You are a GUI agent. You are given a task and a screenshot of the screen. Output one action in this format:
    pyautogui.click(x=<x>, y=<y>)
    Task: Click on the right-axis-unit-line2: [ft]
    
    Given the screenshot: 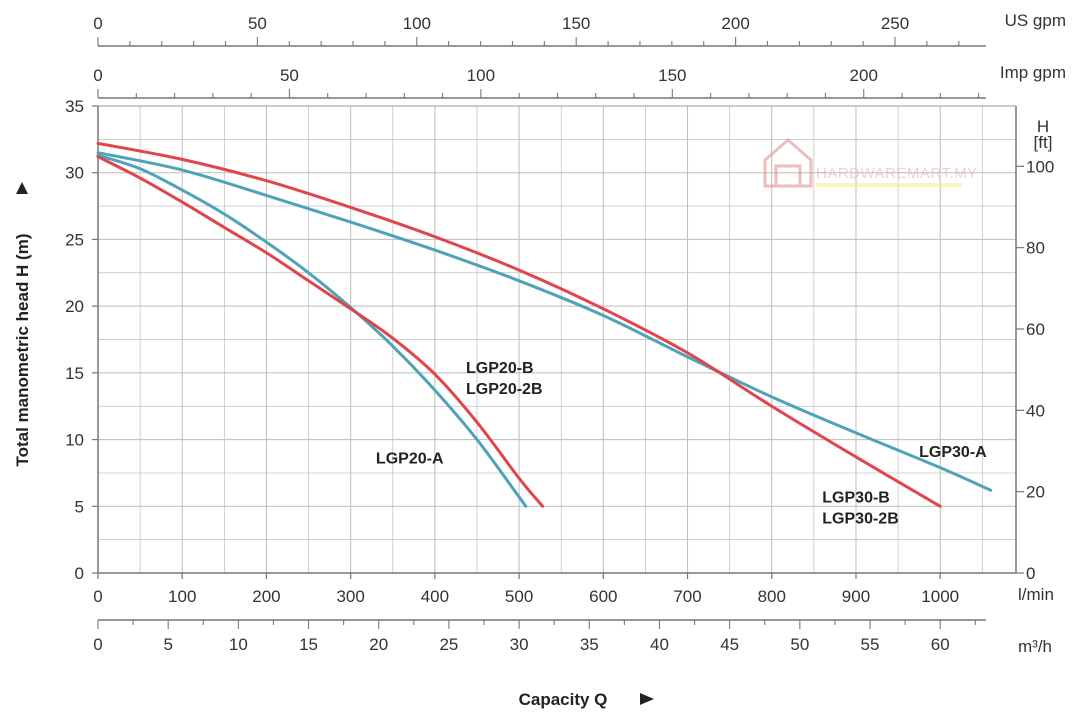 What is the action you would take?
    pyautogui.click(x=1043, y=142)
    